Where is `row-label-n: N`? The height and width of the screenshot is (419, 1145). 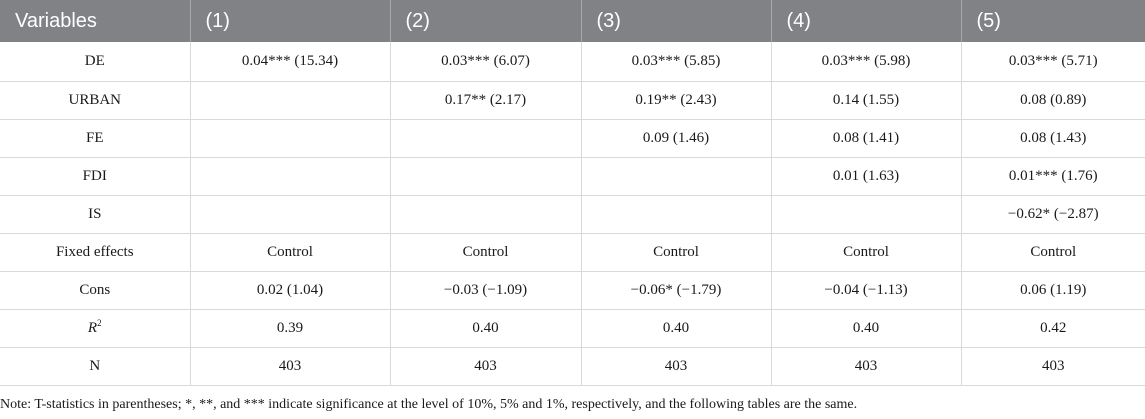 row-label-n: N is located at coordinates (95, 366).